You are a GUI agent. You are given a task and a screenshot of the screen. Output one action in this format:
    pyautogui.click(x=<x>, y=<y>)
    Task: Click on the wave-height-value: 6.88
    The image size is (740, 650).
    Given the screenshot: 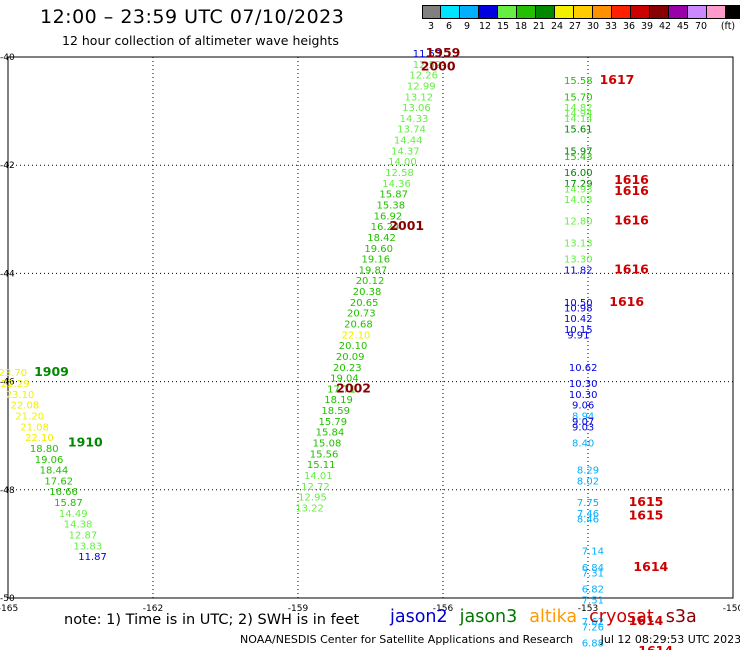 What is the action you would take?
    pyautogui.click(x=593, y=644)
    